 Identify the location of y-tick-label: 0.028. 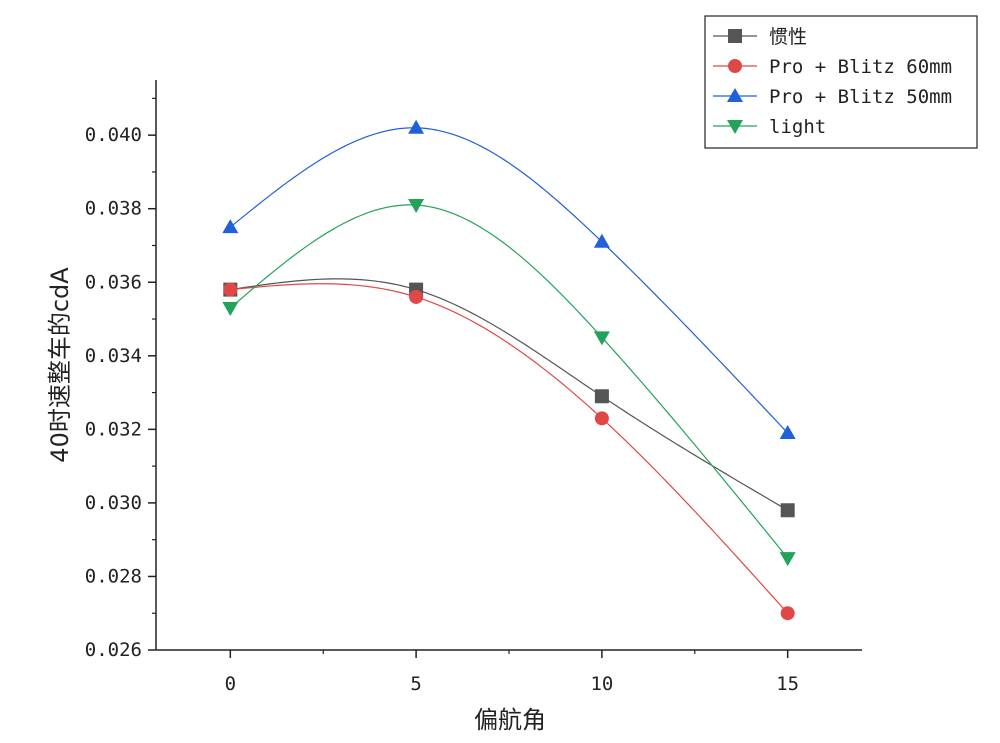
(113, 576).